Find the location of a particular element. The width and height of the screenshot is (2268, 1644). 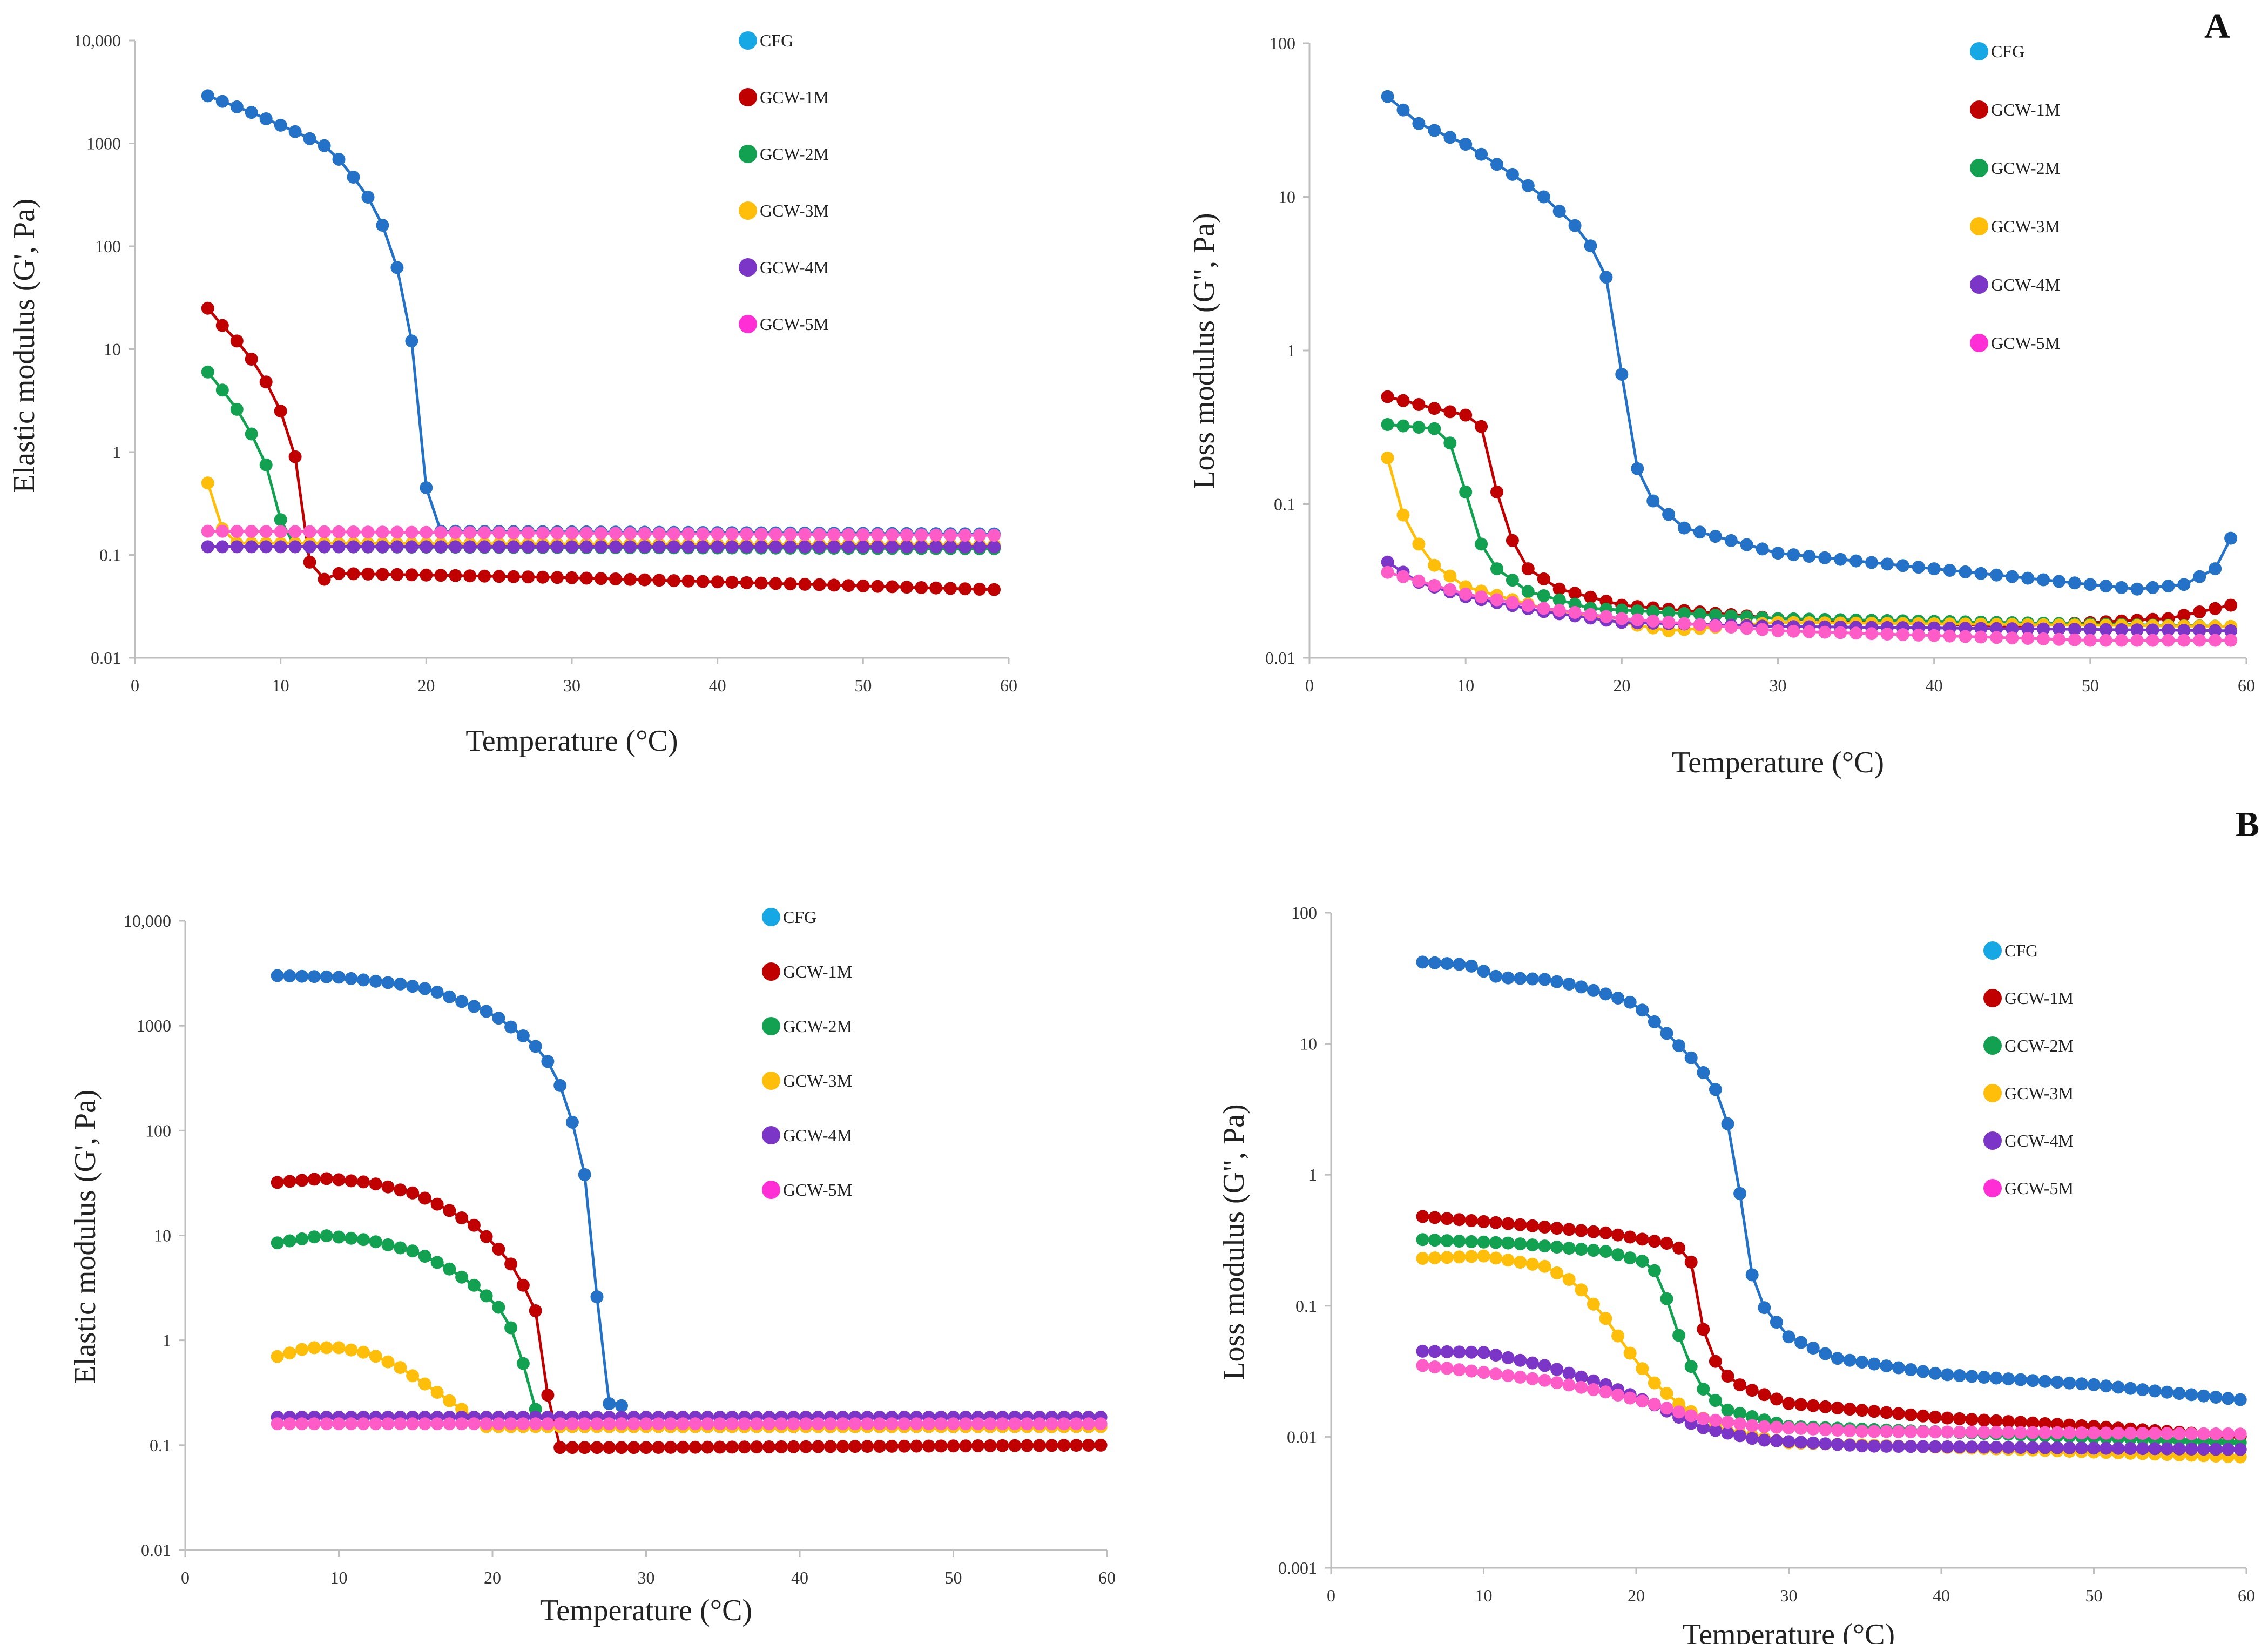

series-gcw-2m is located at coordinates (690, 1331).